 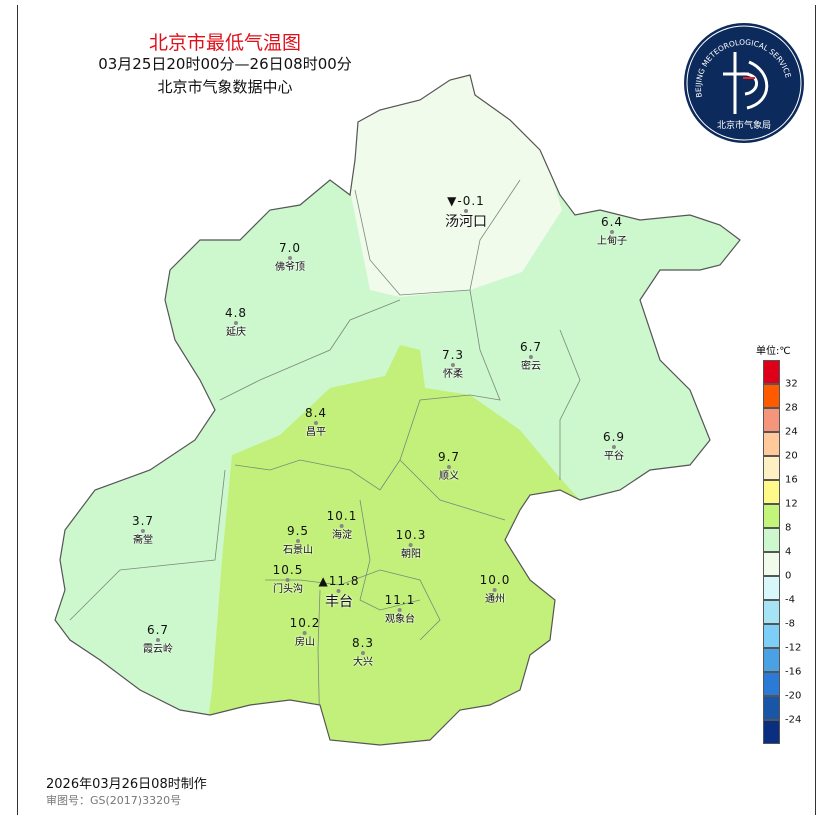 What do you see at coordinates (612, 222) in the screenshot?
I see `station-value: 6.4` at bounding box center [612, 222].